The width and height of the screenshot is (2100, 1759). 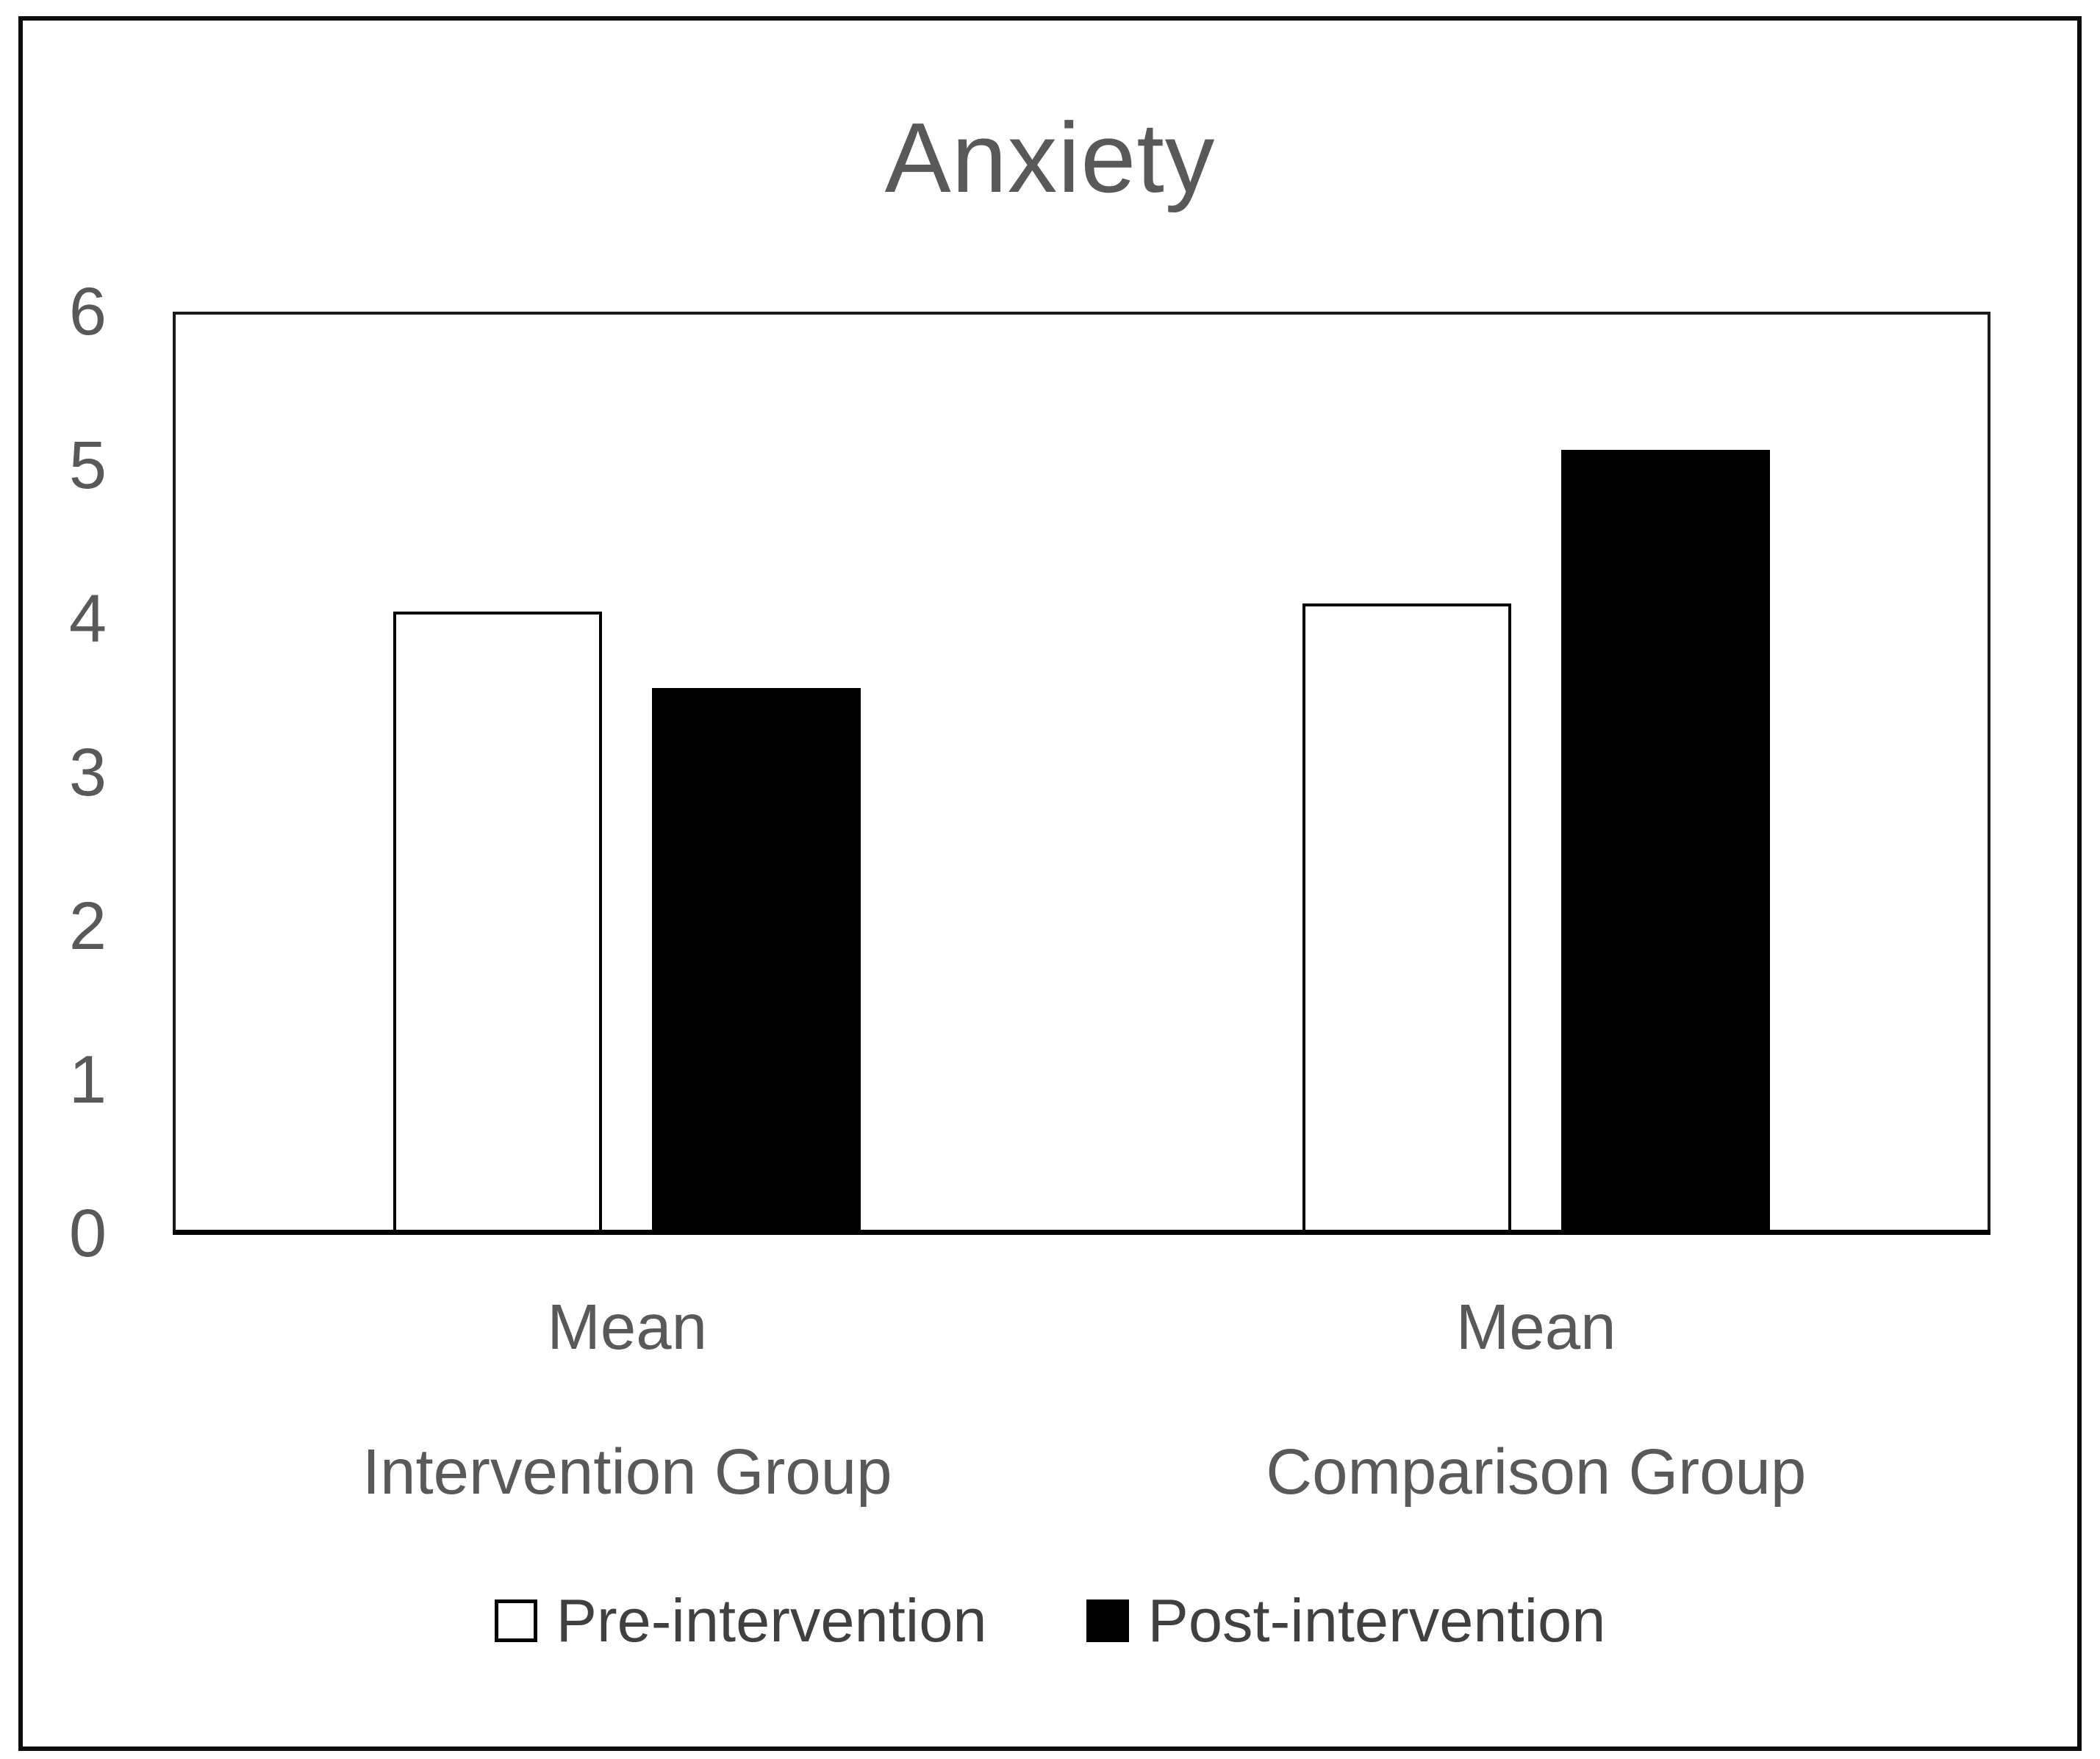 I want to click on category-sublabel-mean-comparison: Mean, so click(x=1535, y=1328).